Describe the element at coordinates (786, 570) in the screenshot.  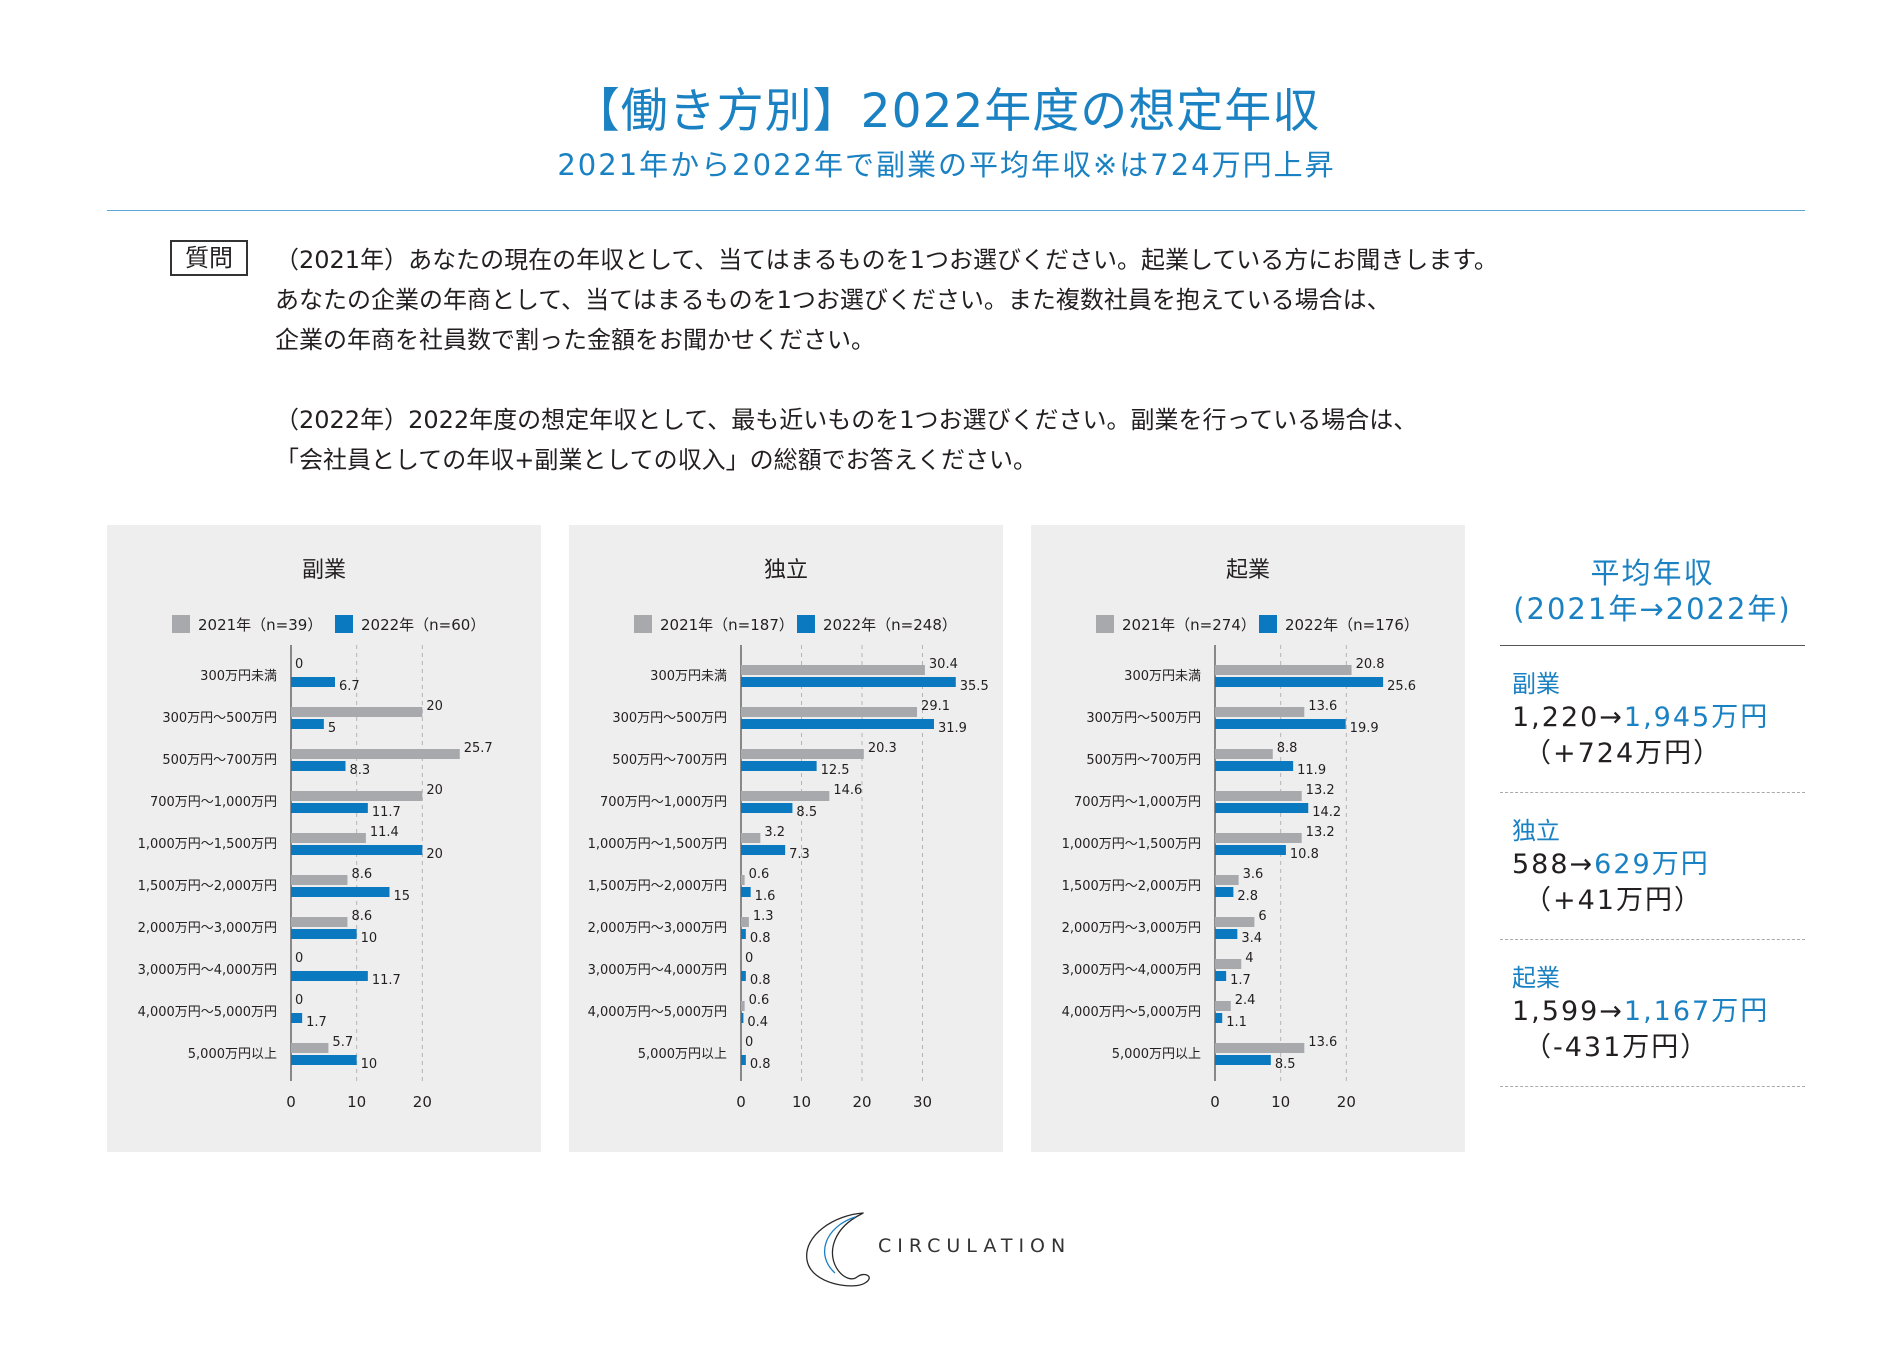
I see `chart-title: 独立` at that location.